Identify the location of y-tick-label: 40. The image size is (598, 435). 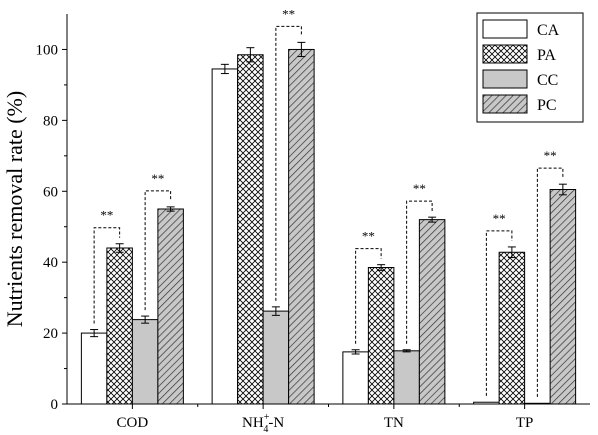
(50, 263).